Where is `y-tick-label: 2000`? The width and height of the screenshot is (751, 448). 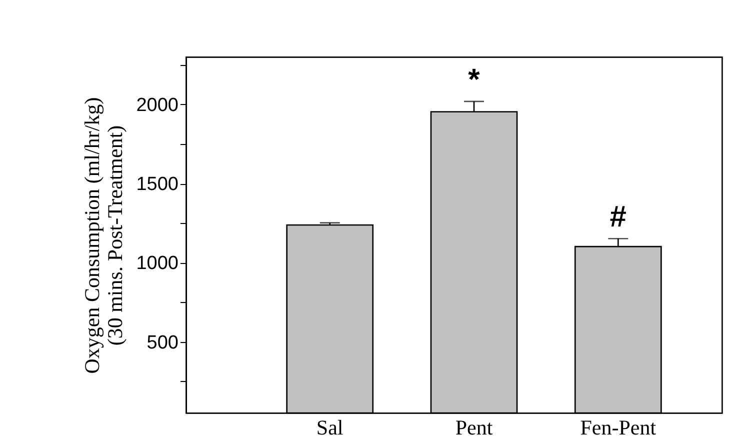 y-tick-label: 2000 is located at coordinates (157, 105).